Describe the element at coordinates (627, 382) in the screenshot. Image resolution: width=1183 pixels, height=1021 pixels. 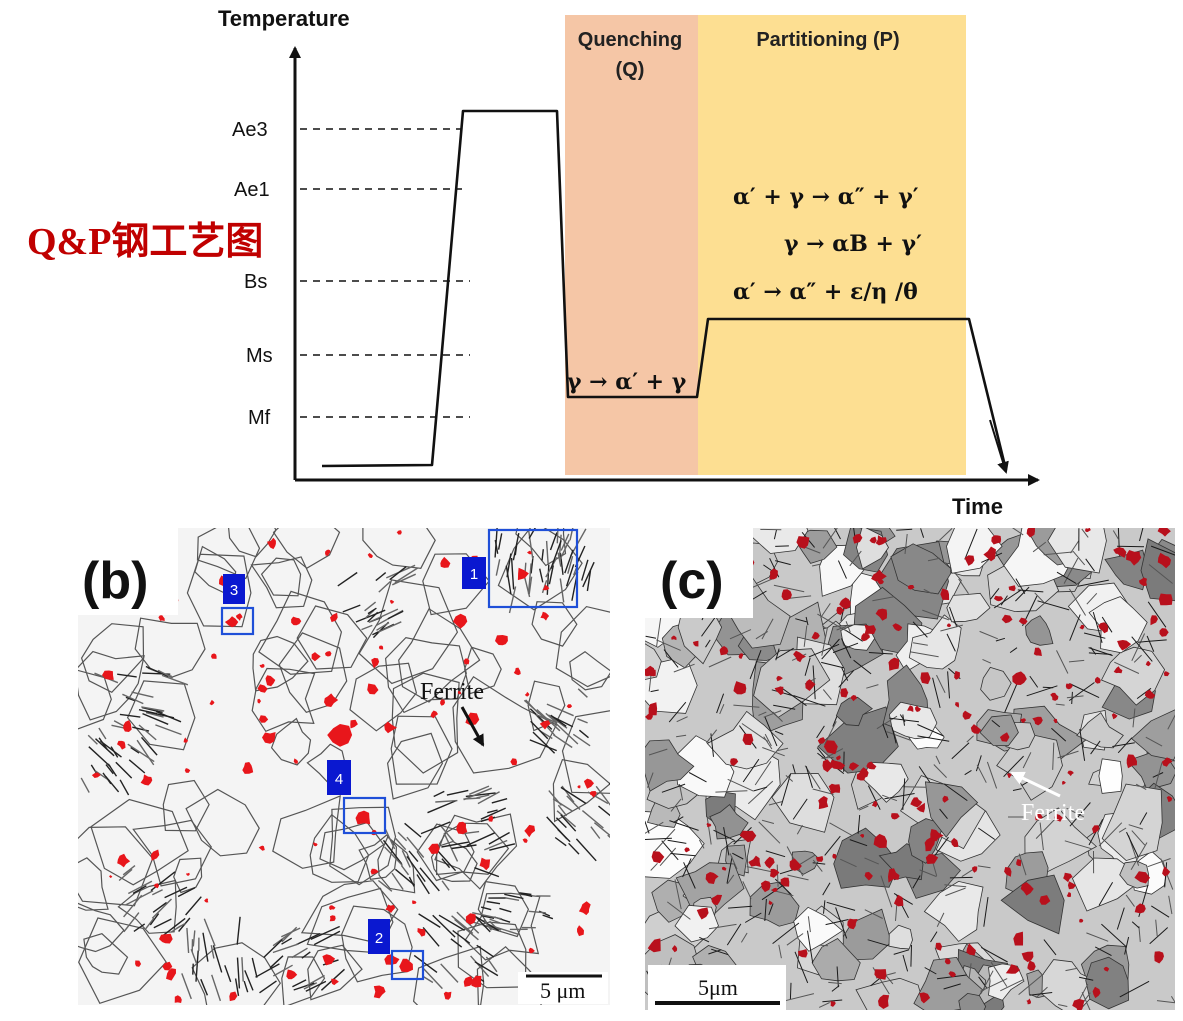
I see `quench-reaction: γ → α′ + γ` at that location.